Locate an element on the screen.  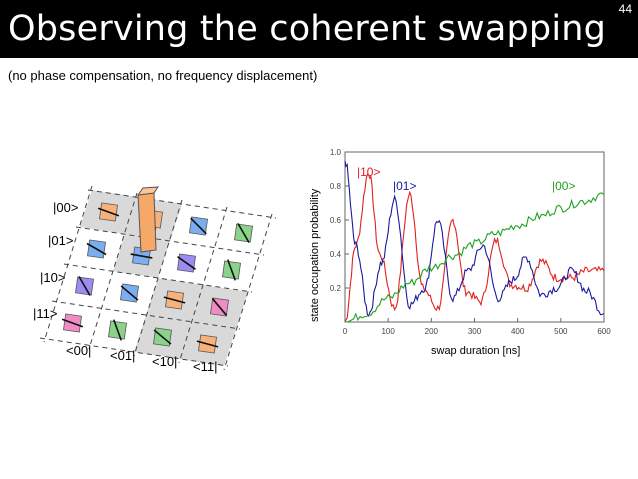
col-label-10: <10| is located at coordinates (164, 361).